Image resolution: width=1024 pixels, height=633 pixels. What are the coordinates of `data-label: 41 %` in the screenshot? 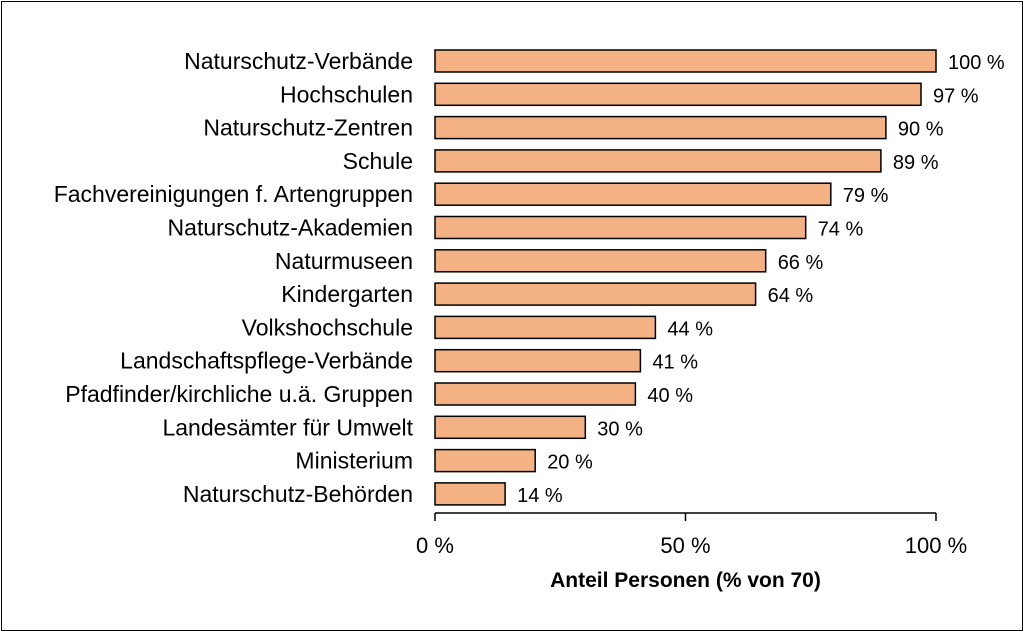 It's located at (675, 363).